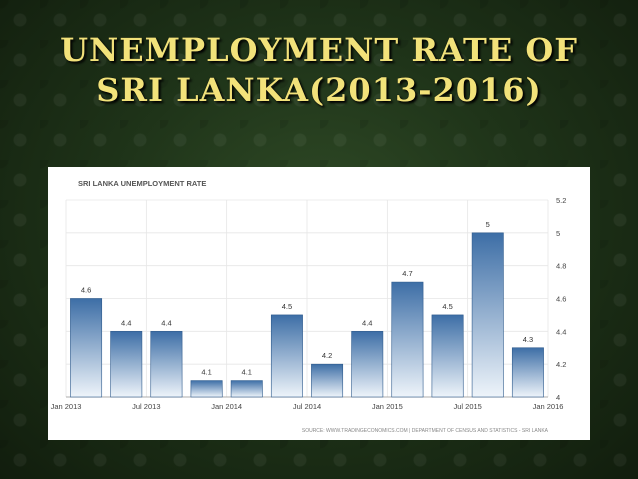 This screenshot has height=479, width=638. What do you see at coordinates (66, 406) in the screenshot?
I see `x-tick-label: Jan 2013` at bounding box center [66, 406].